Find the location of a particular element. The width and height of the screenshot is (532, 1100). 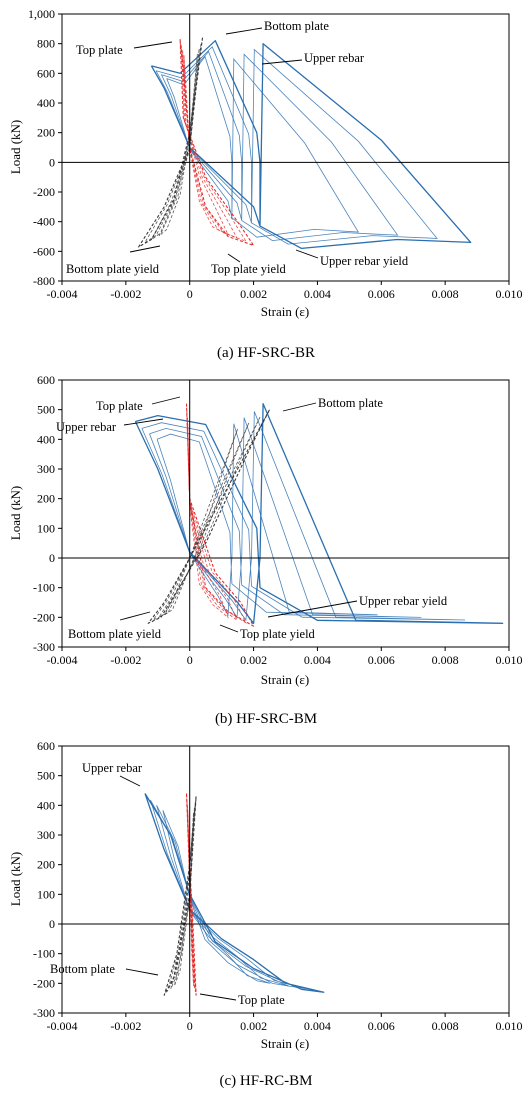

chart-c-xtick-label: -0.002 is located at coordinates (125, 1026).